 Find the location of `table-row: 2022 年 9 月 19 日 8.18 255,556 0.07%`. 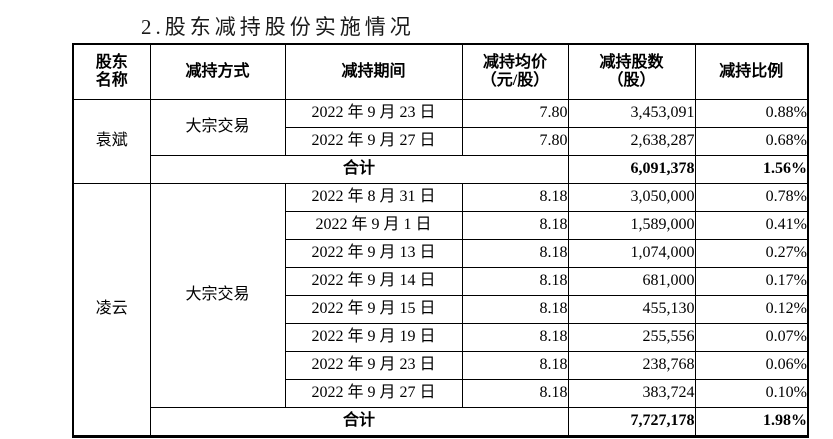

table-row: 2022 年 9 月 19 日 8.18 255,556 0.07% is located at coordinates (441, 337).